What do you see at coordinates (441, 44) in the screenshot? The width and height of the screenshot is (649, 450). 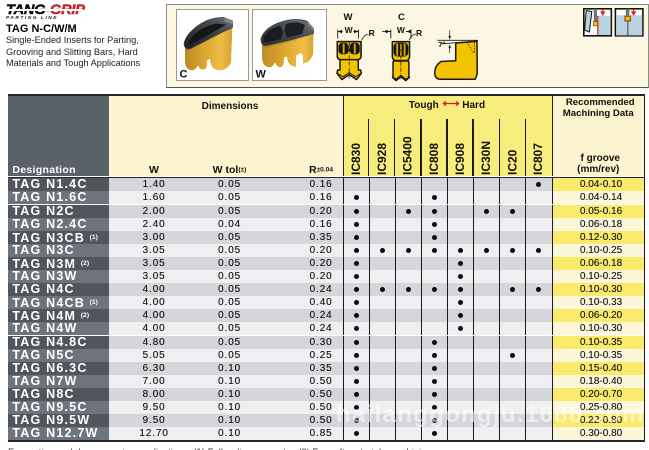 I see `svg-text: 7°` at bounding box center [441, 44].